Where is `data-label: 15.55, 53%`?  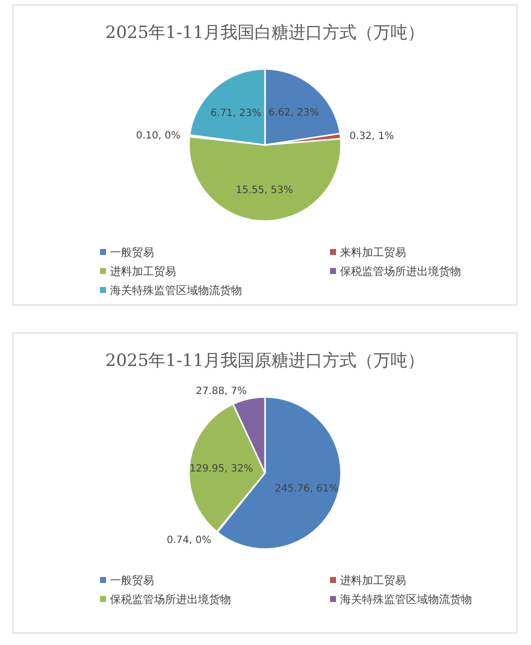
data-label: 15.55, 53% is located at coordinates (264, 190).